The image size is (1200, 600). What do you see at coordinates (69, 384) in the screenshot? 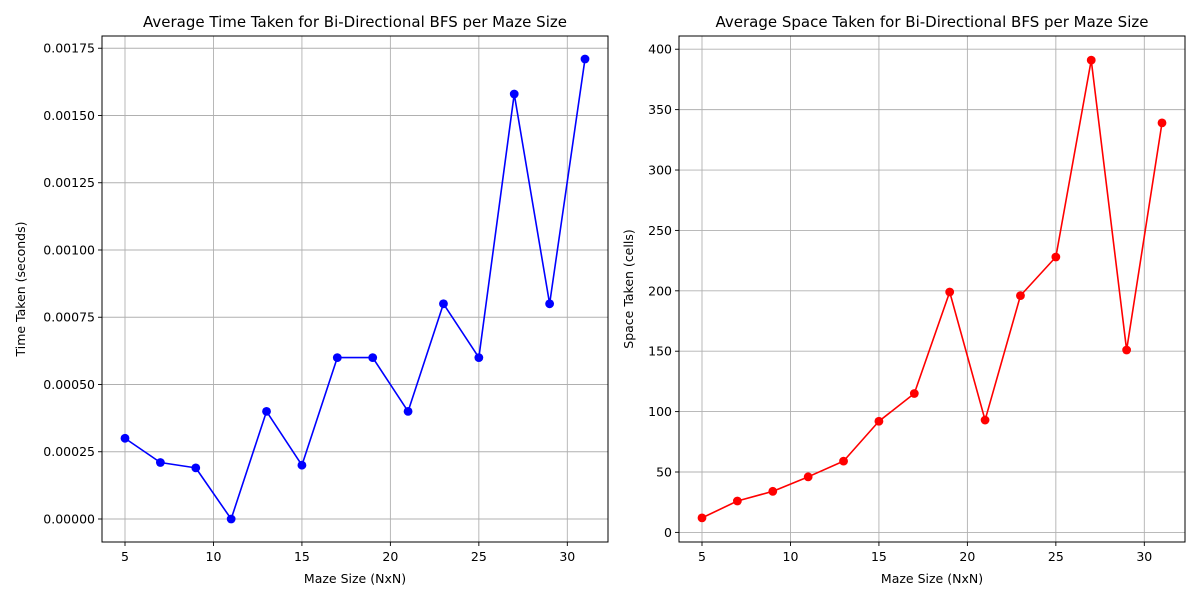
I see `time-y-tick-label: 0.00050` at bounding box center [69, 384].